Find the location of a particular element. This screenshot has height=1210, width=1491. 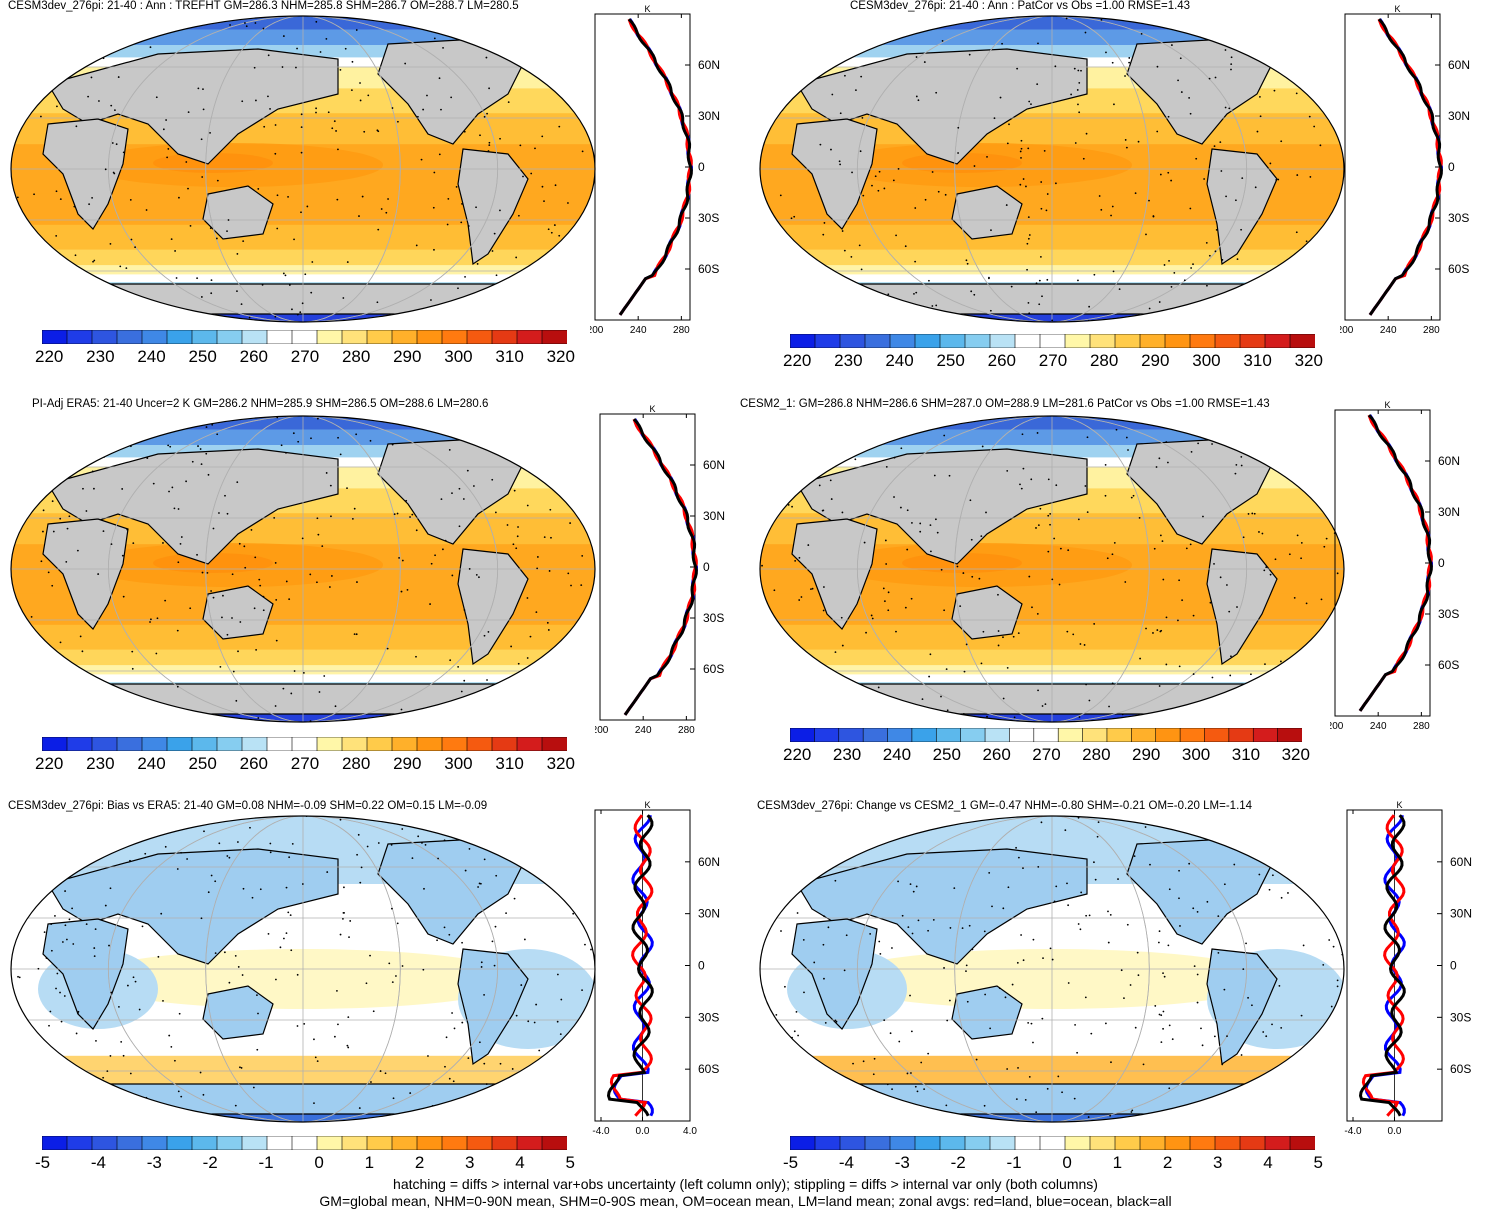

colorbar-label: 270 is located at coordinates (1046, 754).